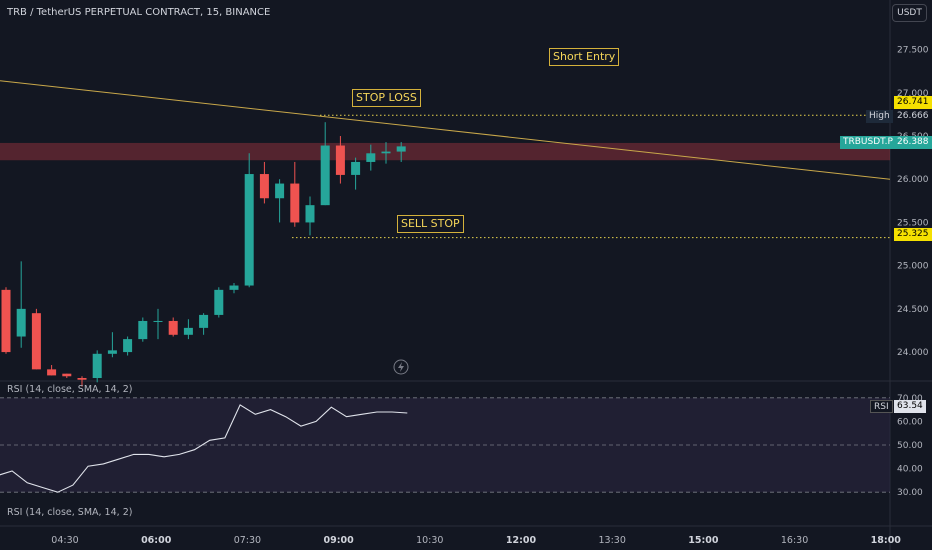 Image resolution: width=932 pixels, height=550 pixels. I want to click on replay-icon, so click(401, 367).